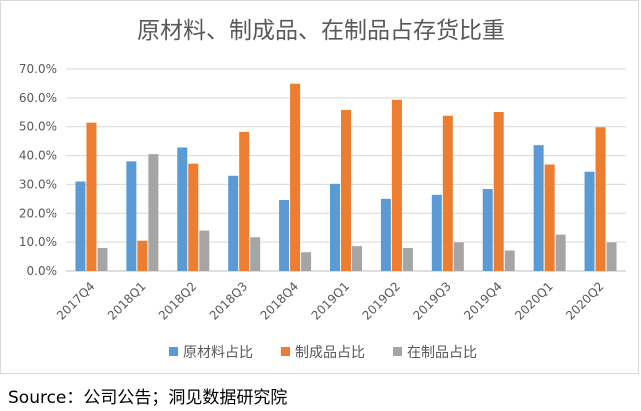 Image resolution: width=641 pixels, height=411 pixels. What do you see at coordinates (38, 98) in the screenshot?
I see `y-tick-label: 60.0%` at bounding box center [38, 98].